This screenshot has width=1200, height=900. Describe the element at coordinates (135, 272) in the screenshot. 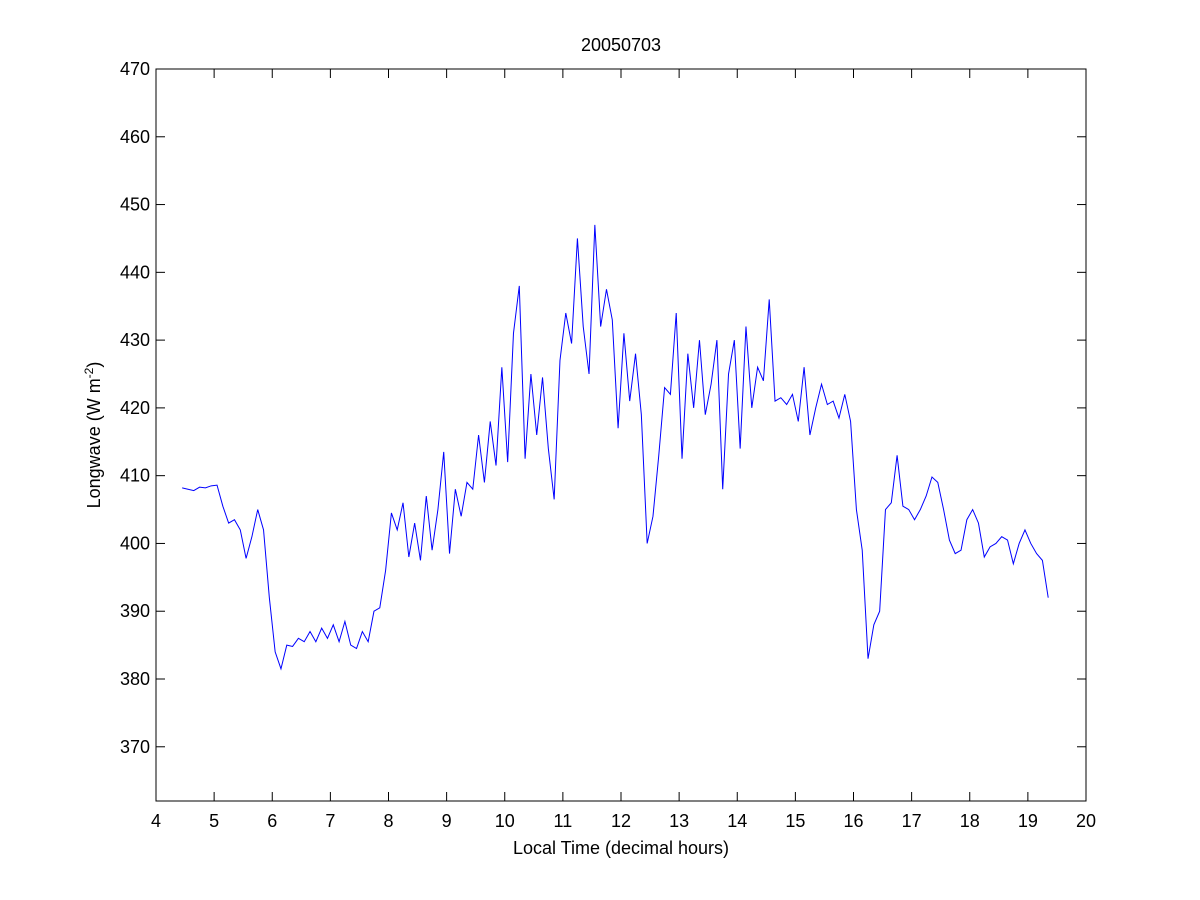

I see `y-tick-label: 440` at that location.